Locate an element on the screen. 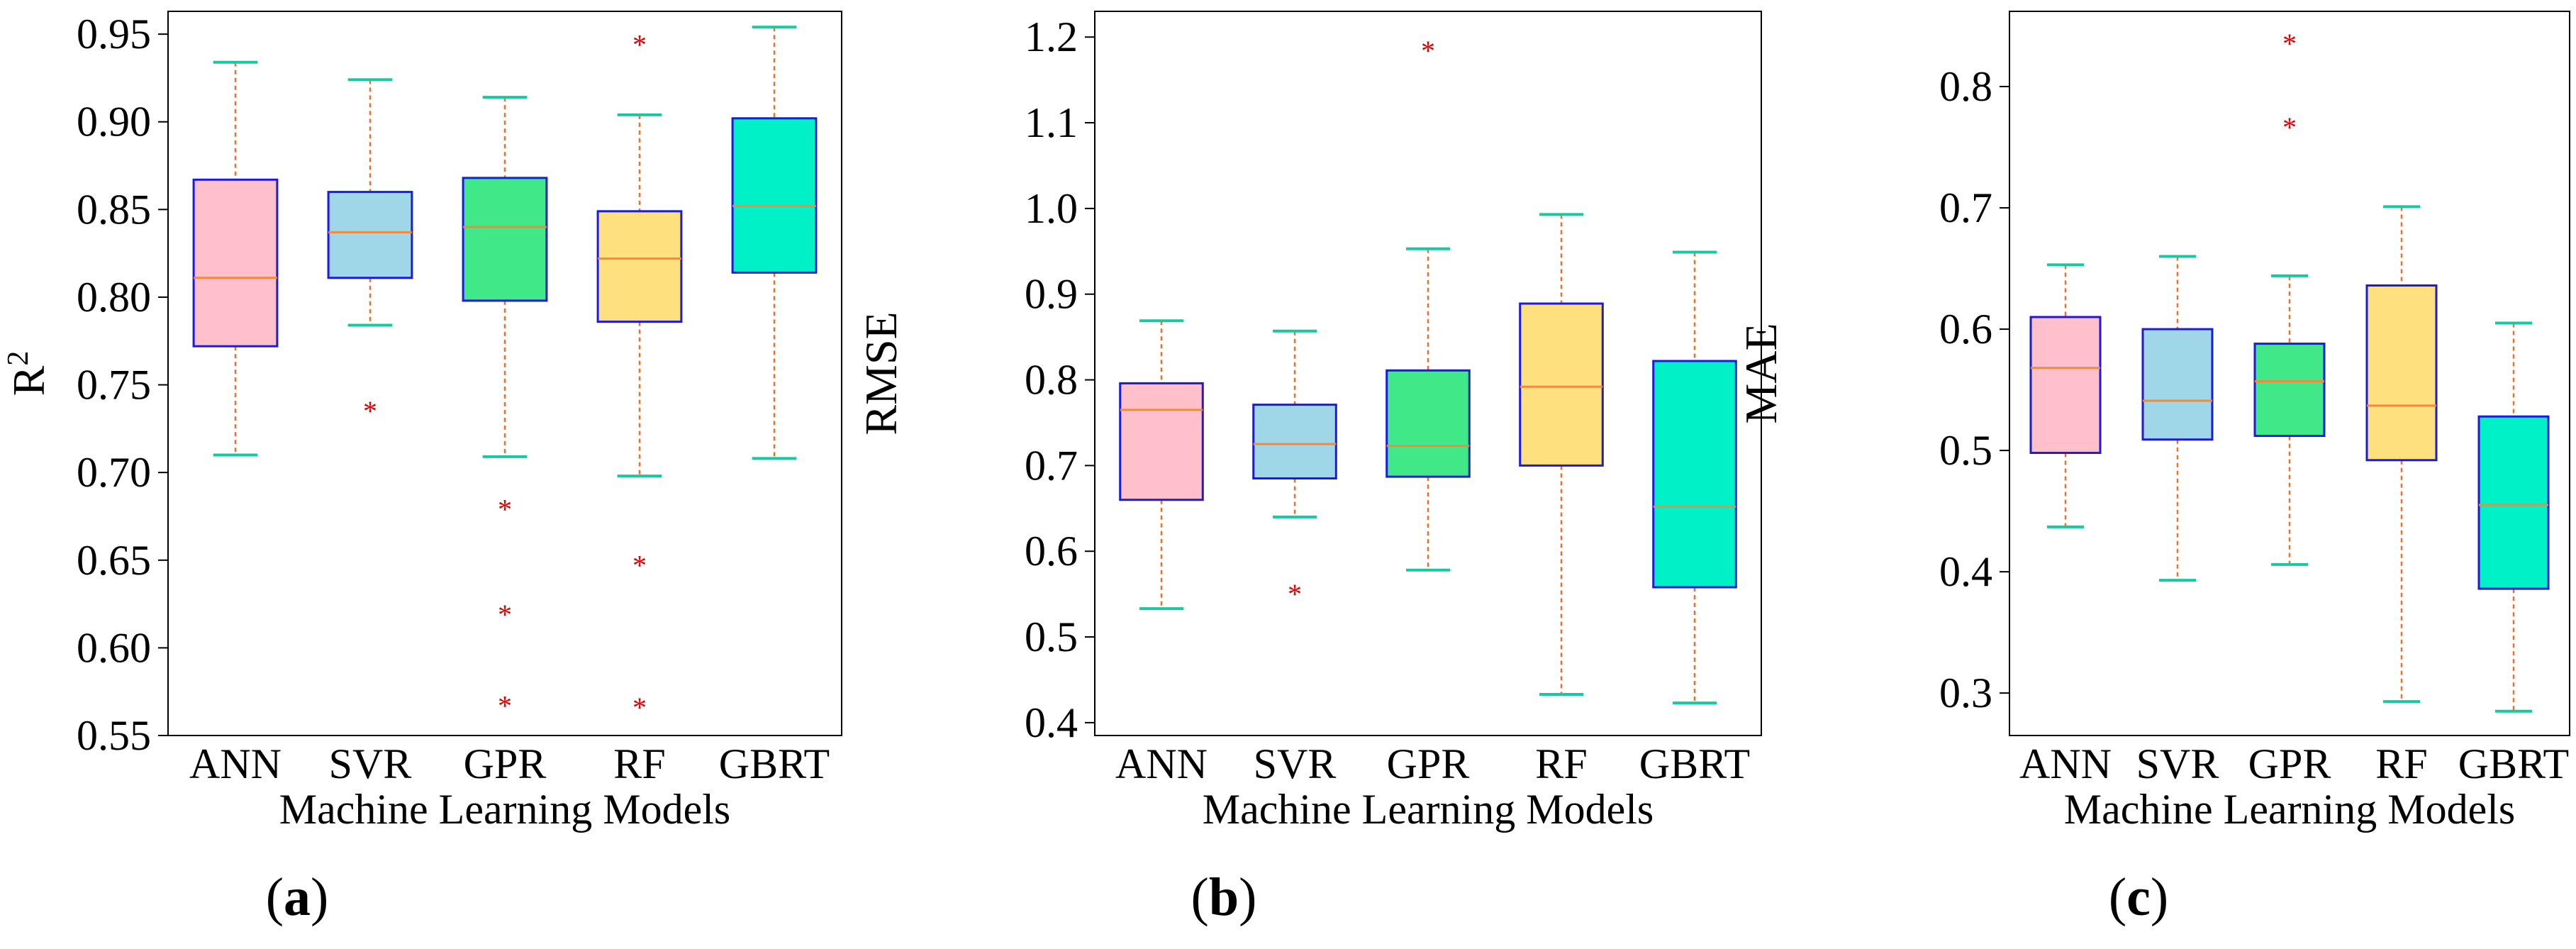 The width and height of the screenshot is (2576, 949). x-tick-label-rf-c: RF is located at coordinates (2401, 763).